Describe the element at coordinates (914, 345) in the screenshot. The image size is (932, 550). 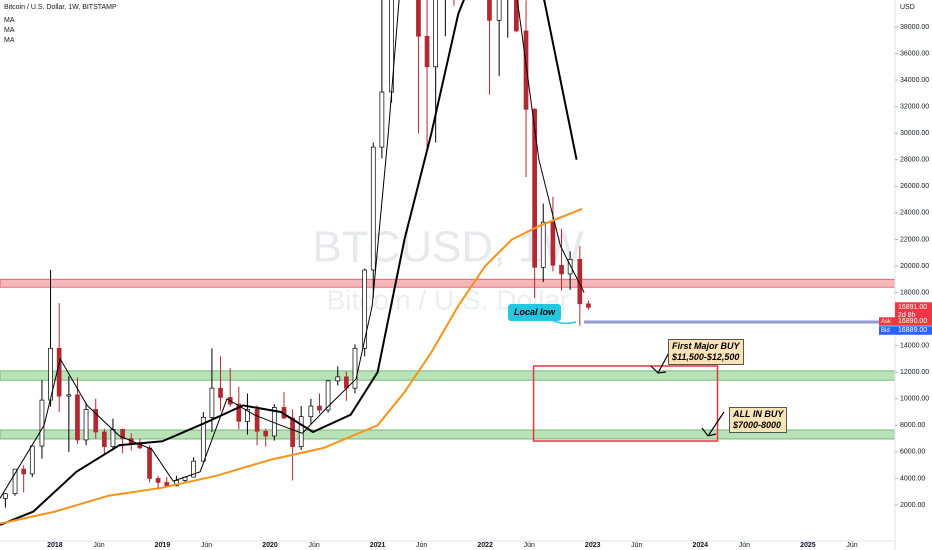
I see `y-tick-label: 14000.00` at that location.